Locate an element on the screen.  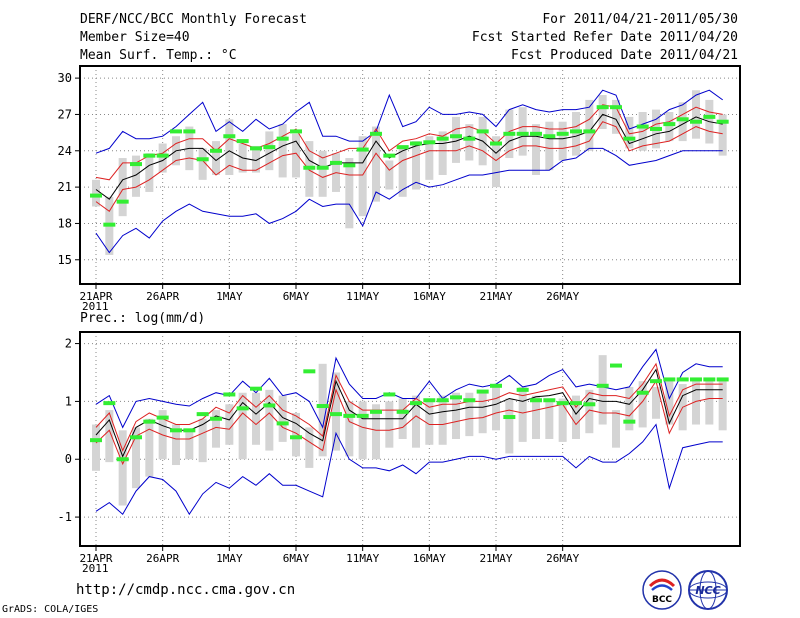
prec-ytick-label: -1 is located at coordinates (65, 517).